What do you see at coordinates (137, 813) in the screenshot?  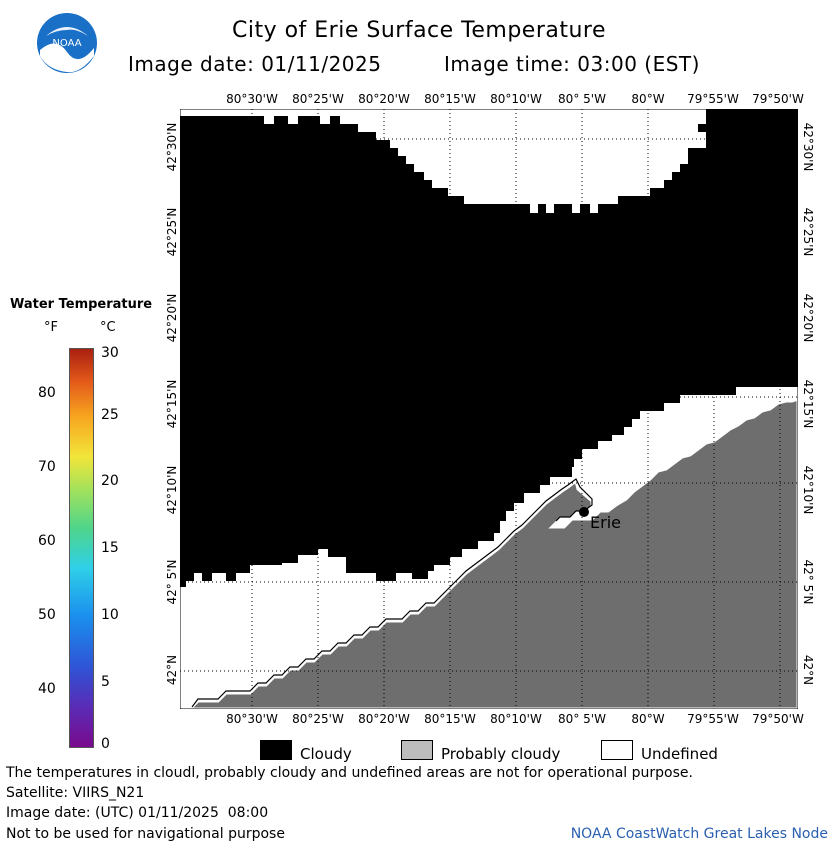 I see `utc-date: Image date: (UTC) 01/11/2025 08:00` at bounding box center [137, 813].